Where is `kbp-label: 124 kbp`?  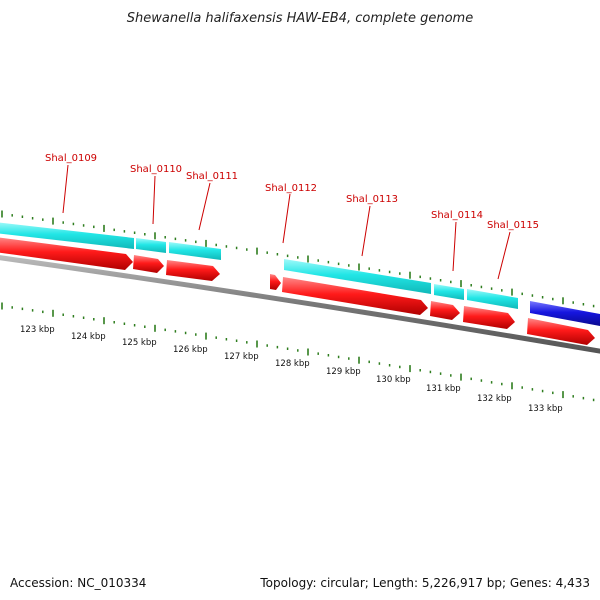
kbp-label: 124 kbp is located at coordinates (88, 337).